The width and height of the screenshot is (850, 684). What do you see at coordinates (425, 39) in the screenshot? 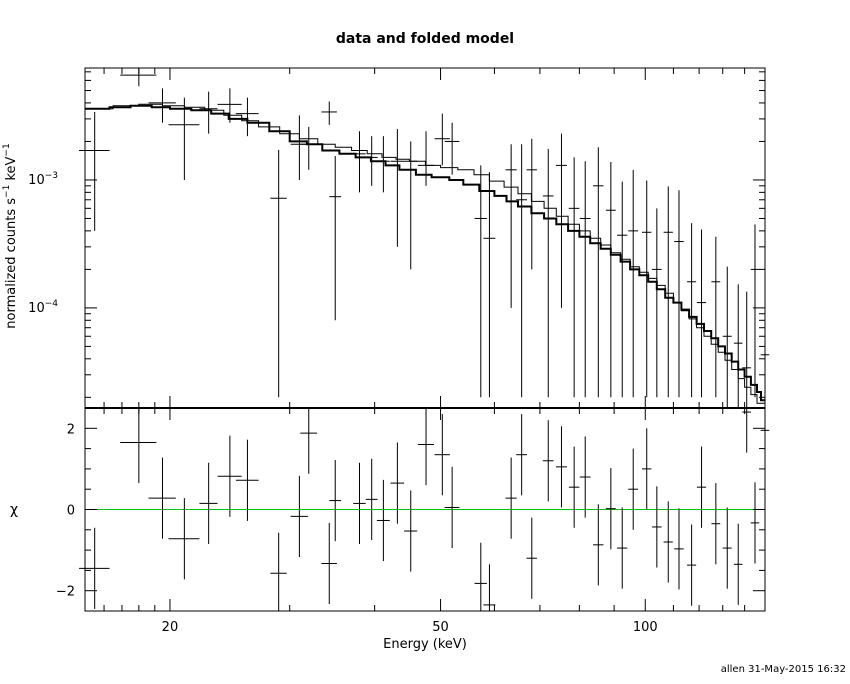
I see `chart-title: data and folded model` at bounding box center [425, 39].